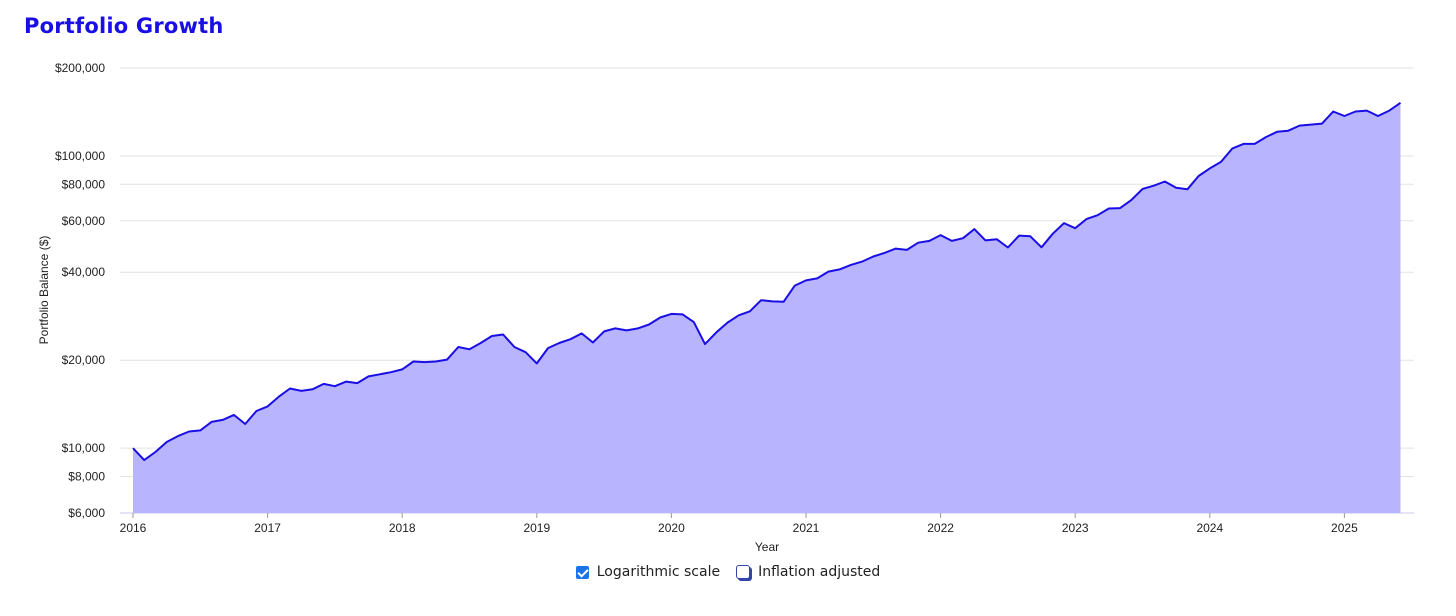  Describe the element at coordinates (267, 528) in the screenshot. I see `x-tick-label: 2017` at that location.